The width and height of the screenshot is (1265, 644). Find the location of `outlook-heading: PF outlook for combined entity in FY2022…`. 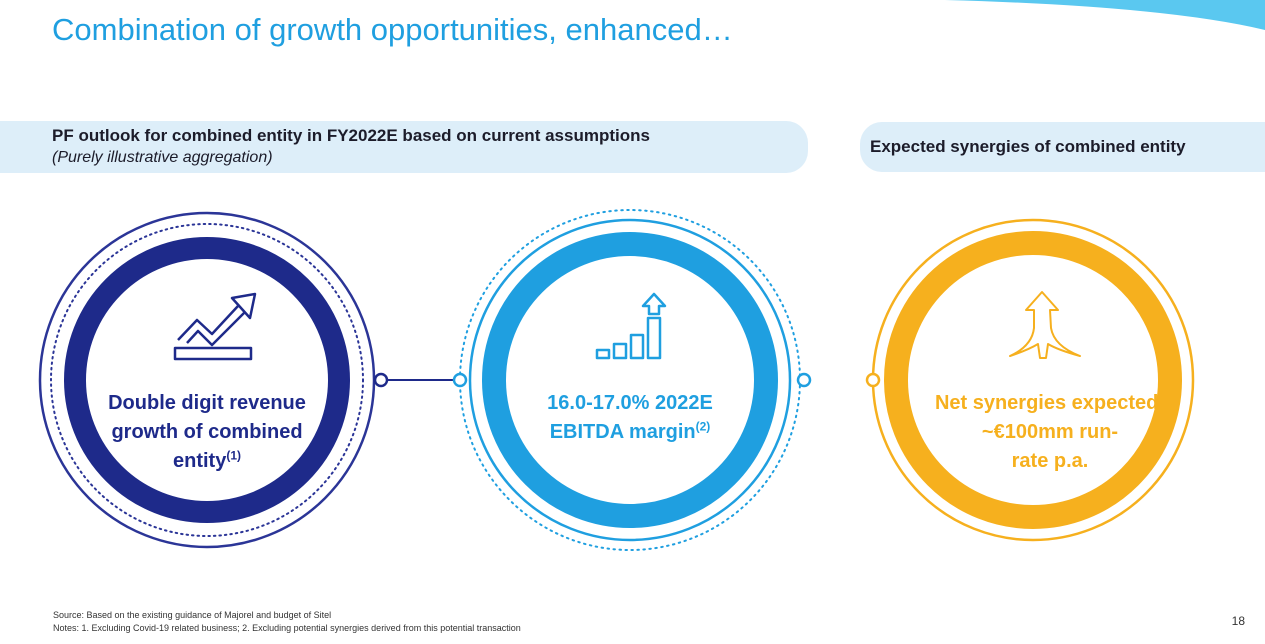

outlook-heading: PF outlook for combined entity in FY2022… is located at coordinates (351, 135).